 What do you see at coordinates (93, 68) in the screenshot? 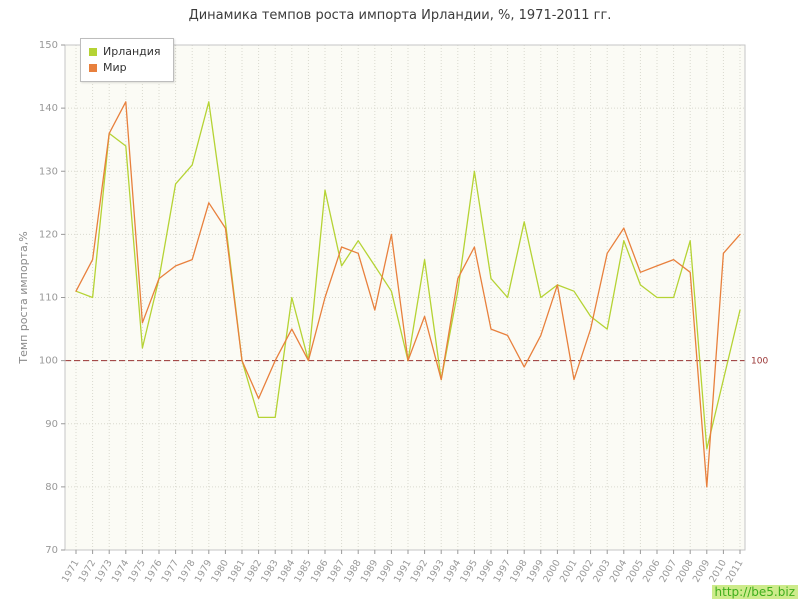
I see `legend-swatch-world` at bounding box center [93, 68].